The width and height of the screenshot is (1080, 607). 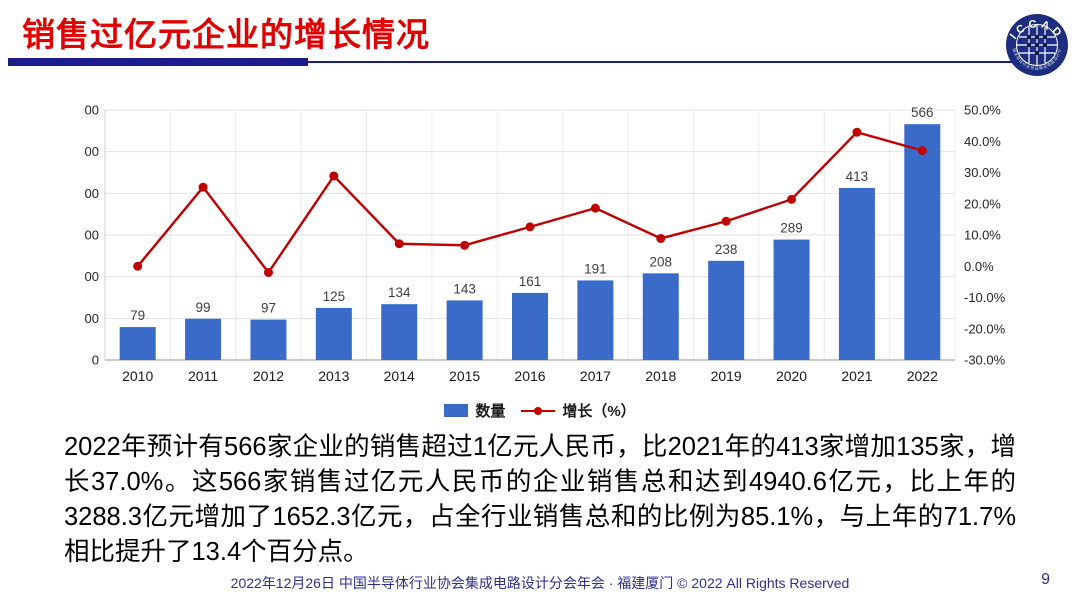 I want to click on left-axis-tick: 500, so click(x=92, y=151).